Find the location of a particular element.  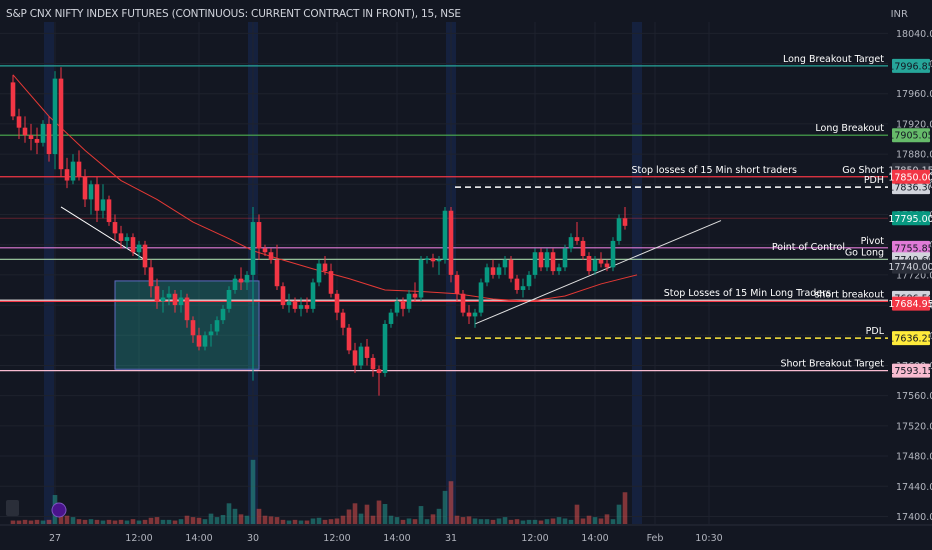

level-label: Go Long is located at coordinates (864, 252).